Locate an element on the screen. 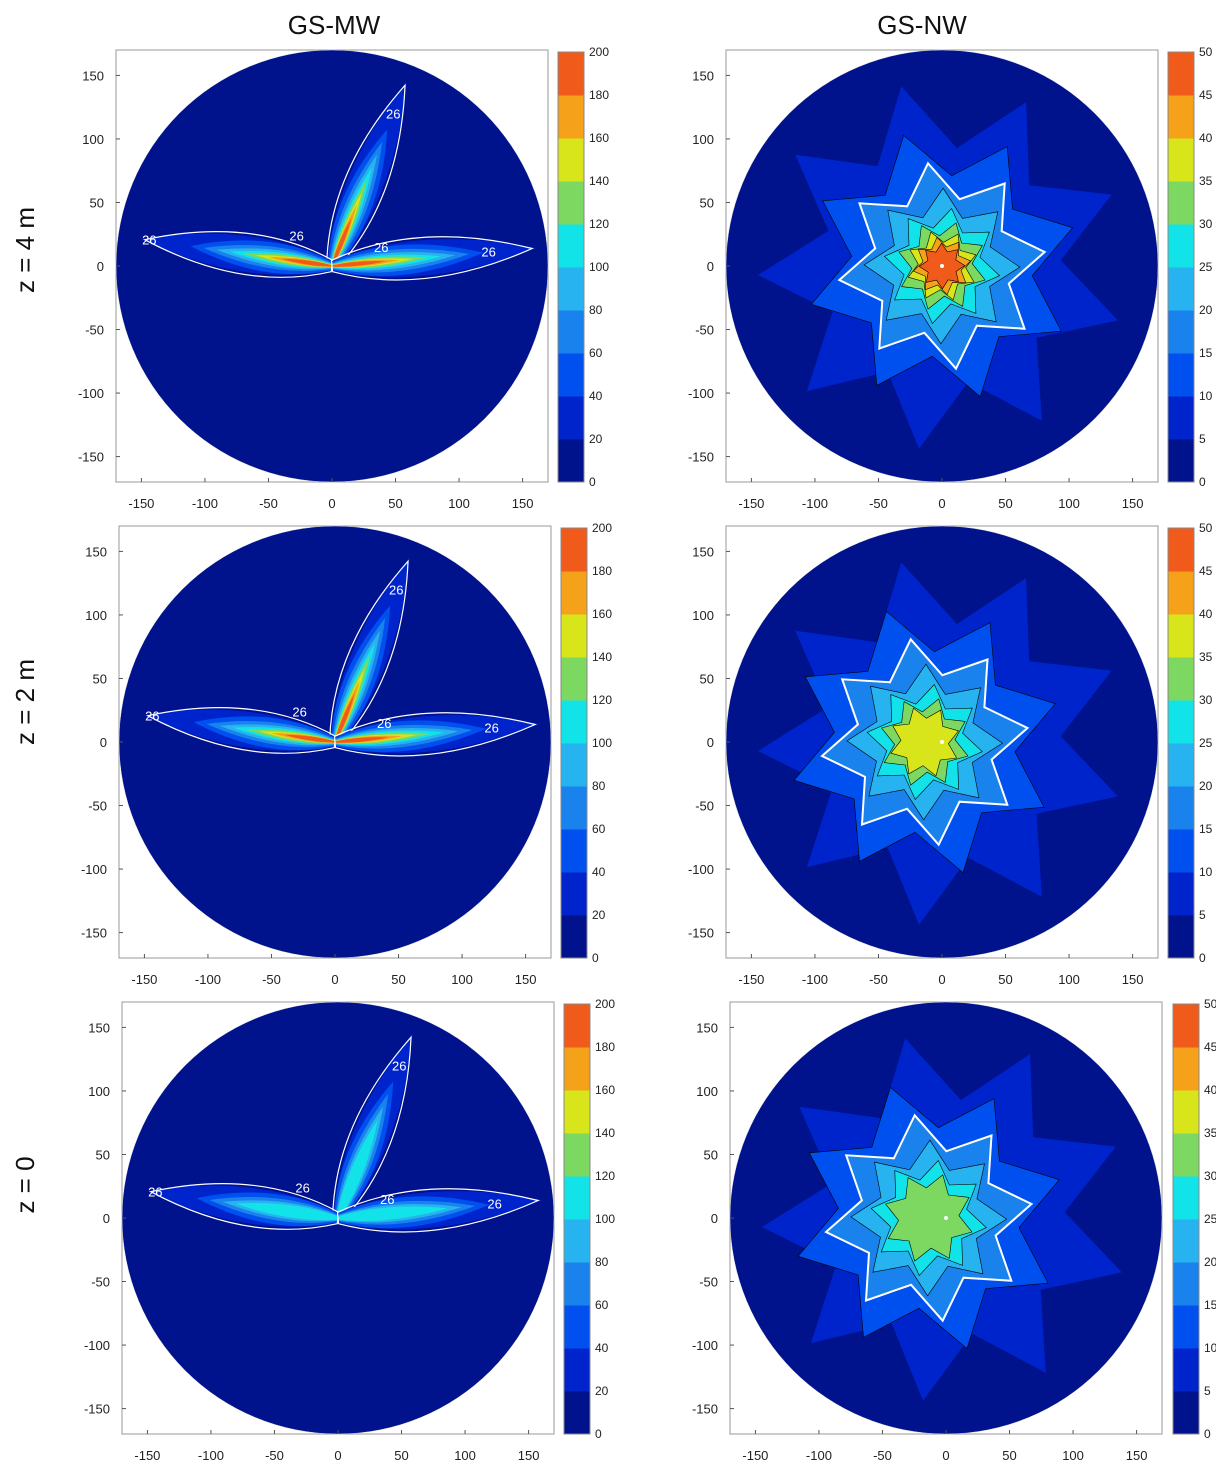  colorbar-tick-label: 180 is located at coordinates (599, 95).